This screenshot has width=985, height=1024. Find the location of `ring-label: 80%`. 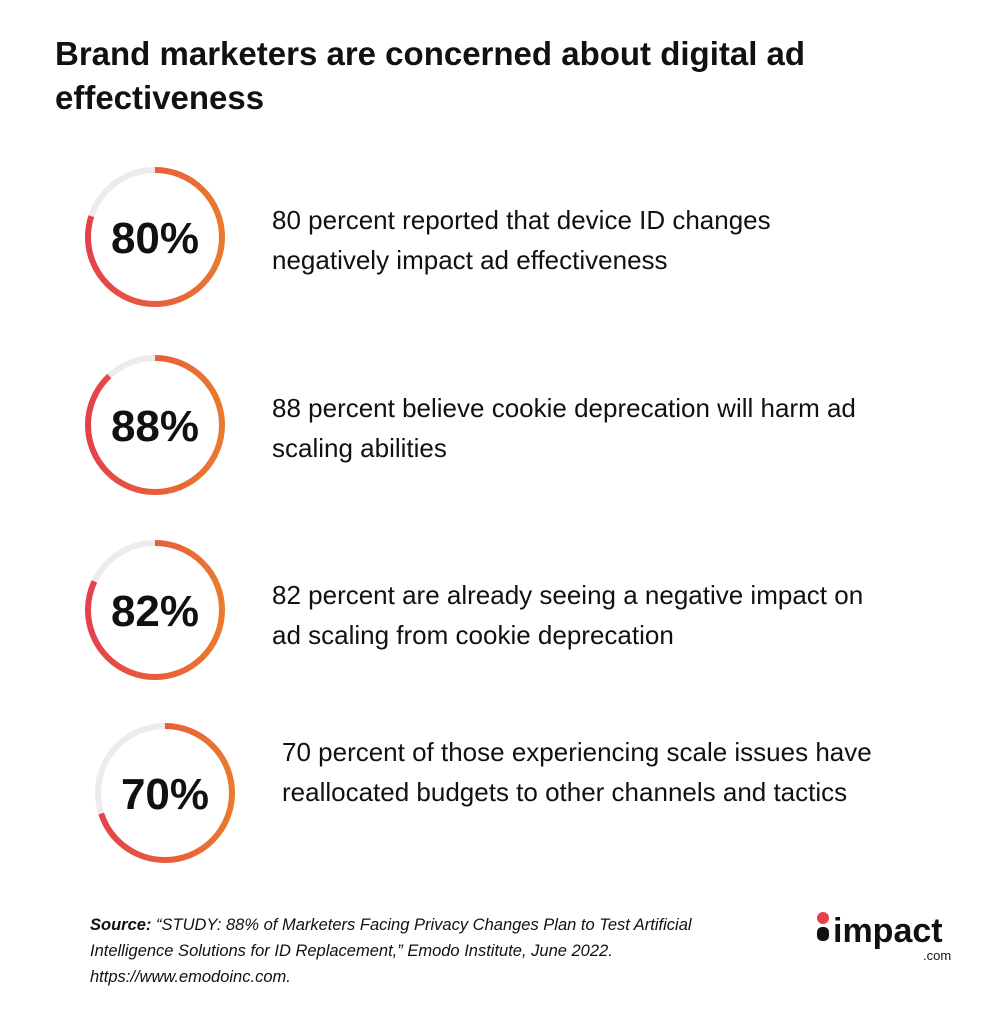

ring-label: 80% is located at coordinates (155, 238).